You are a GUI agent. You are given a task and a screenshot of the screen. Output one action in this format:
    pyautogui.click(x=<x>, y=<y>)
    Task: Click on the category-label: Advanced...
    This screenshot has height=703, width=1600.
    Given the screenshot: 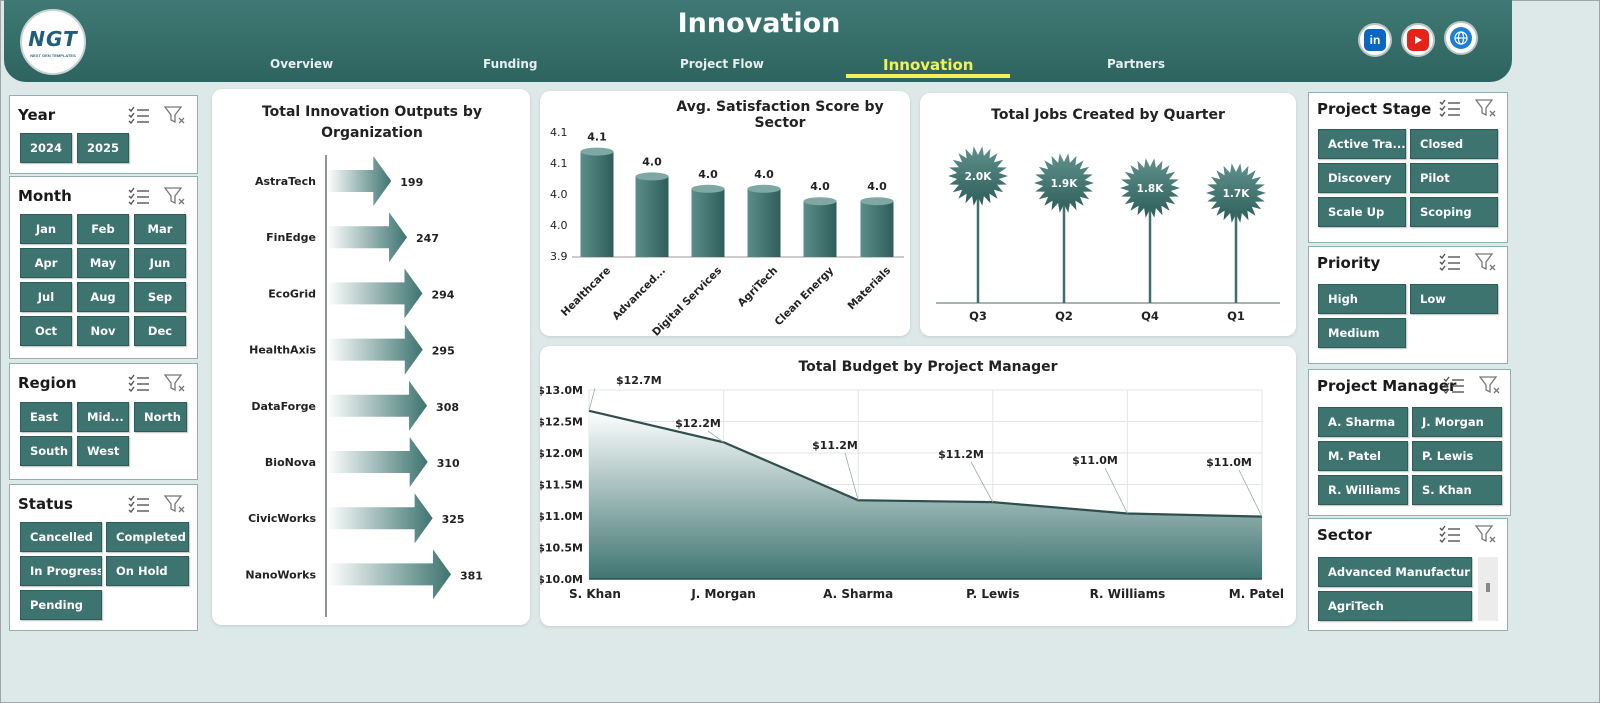 What is the action you would take?
    pyautogui.click(x=639, y=294)
    